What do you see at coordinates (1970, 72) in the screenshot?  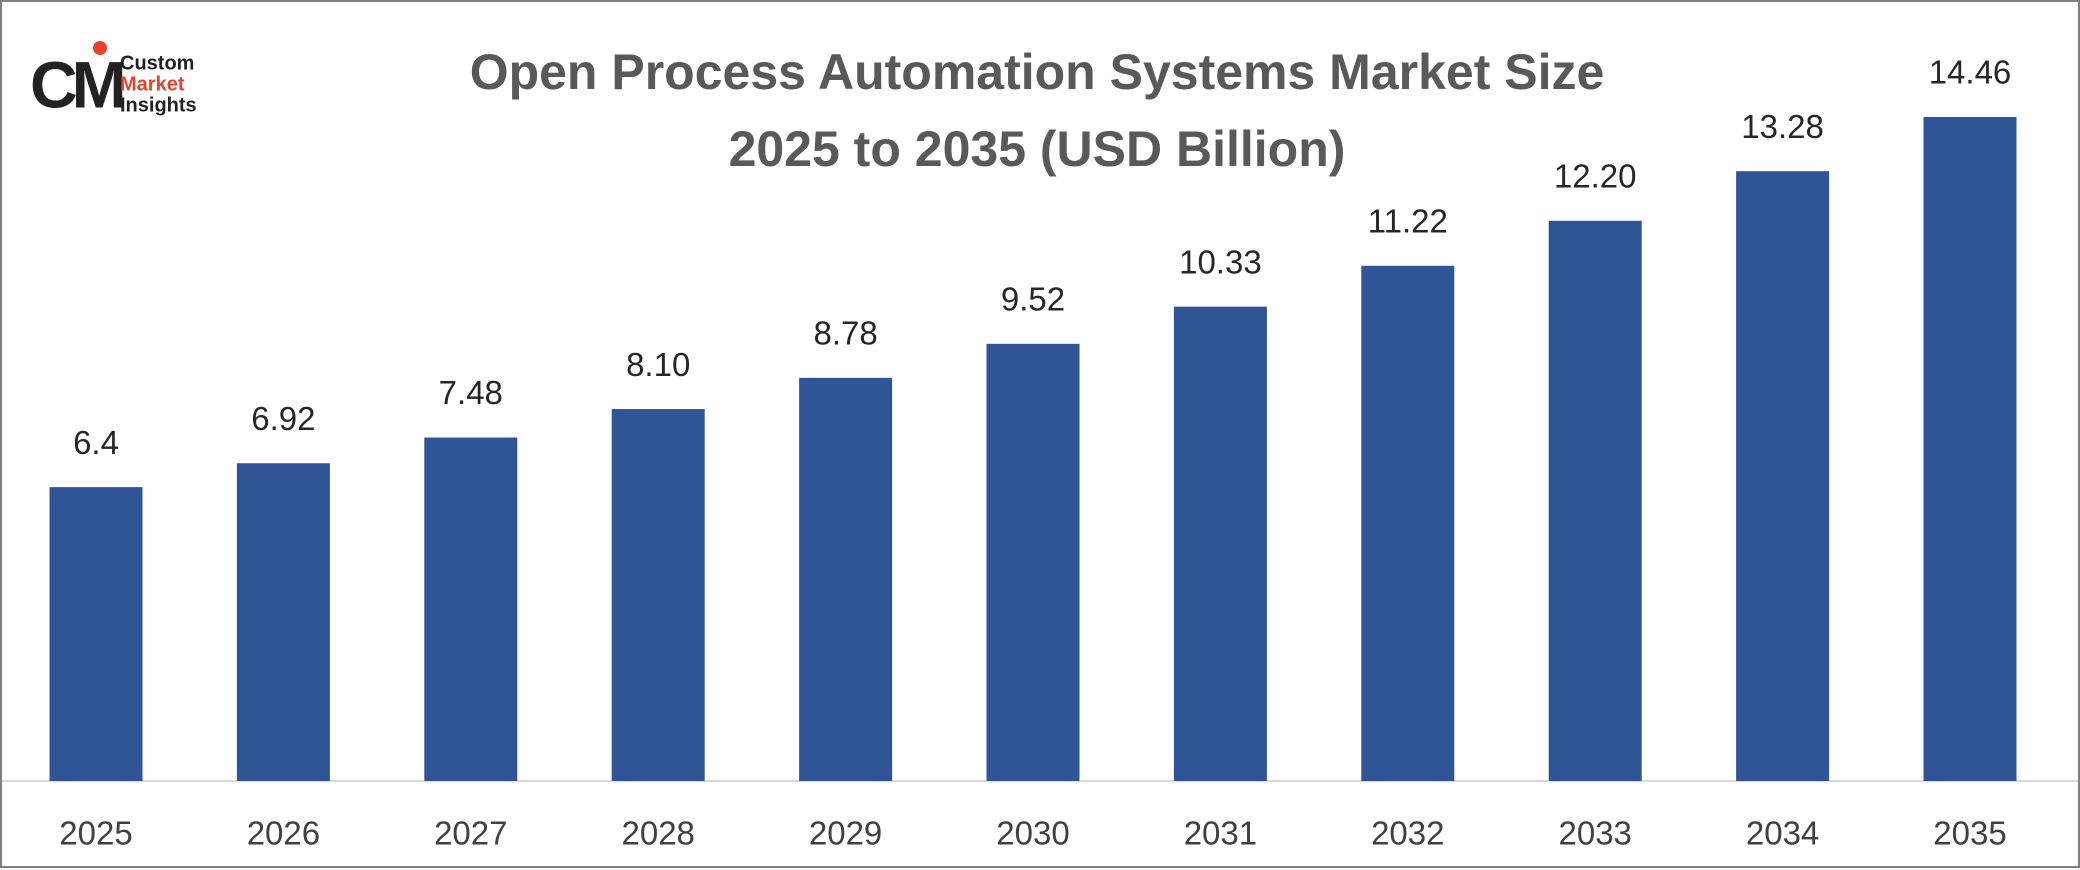 I see `value-label: 14.46` at bounding box center [1970, 72].